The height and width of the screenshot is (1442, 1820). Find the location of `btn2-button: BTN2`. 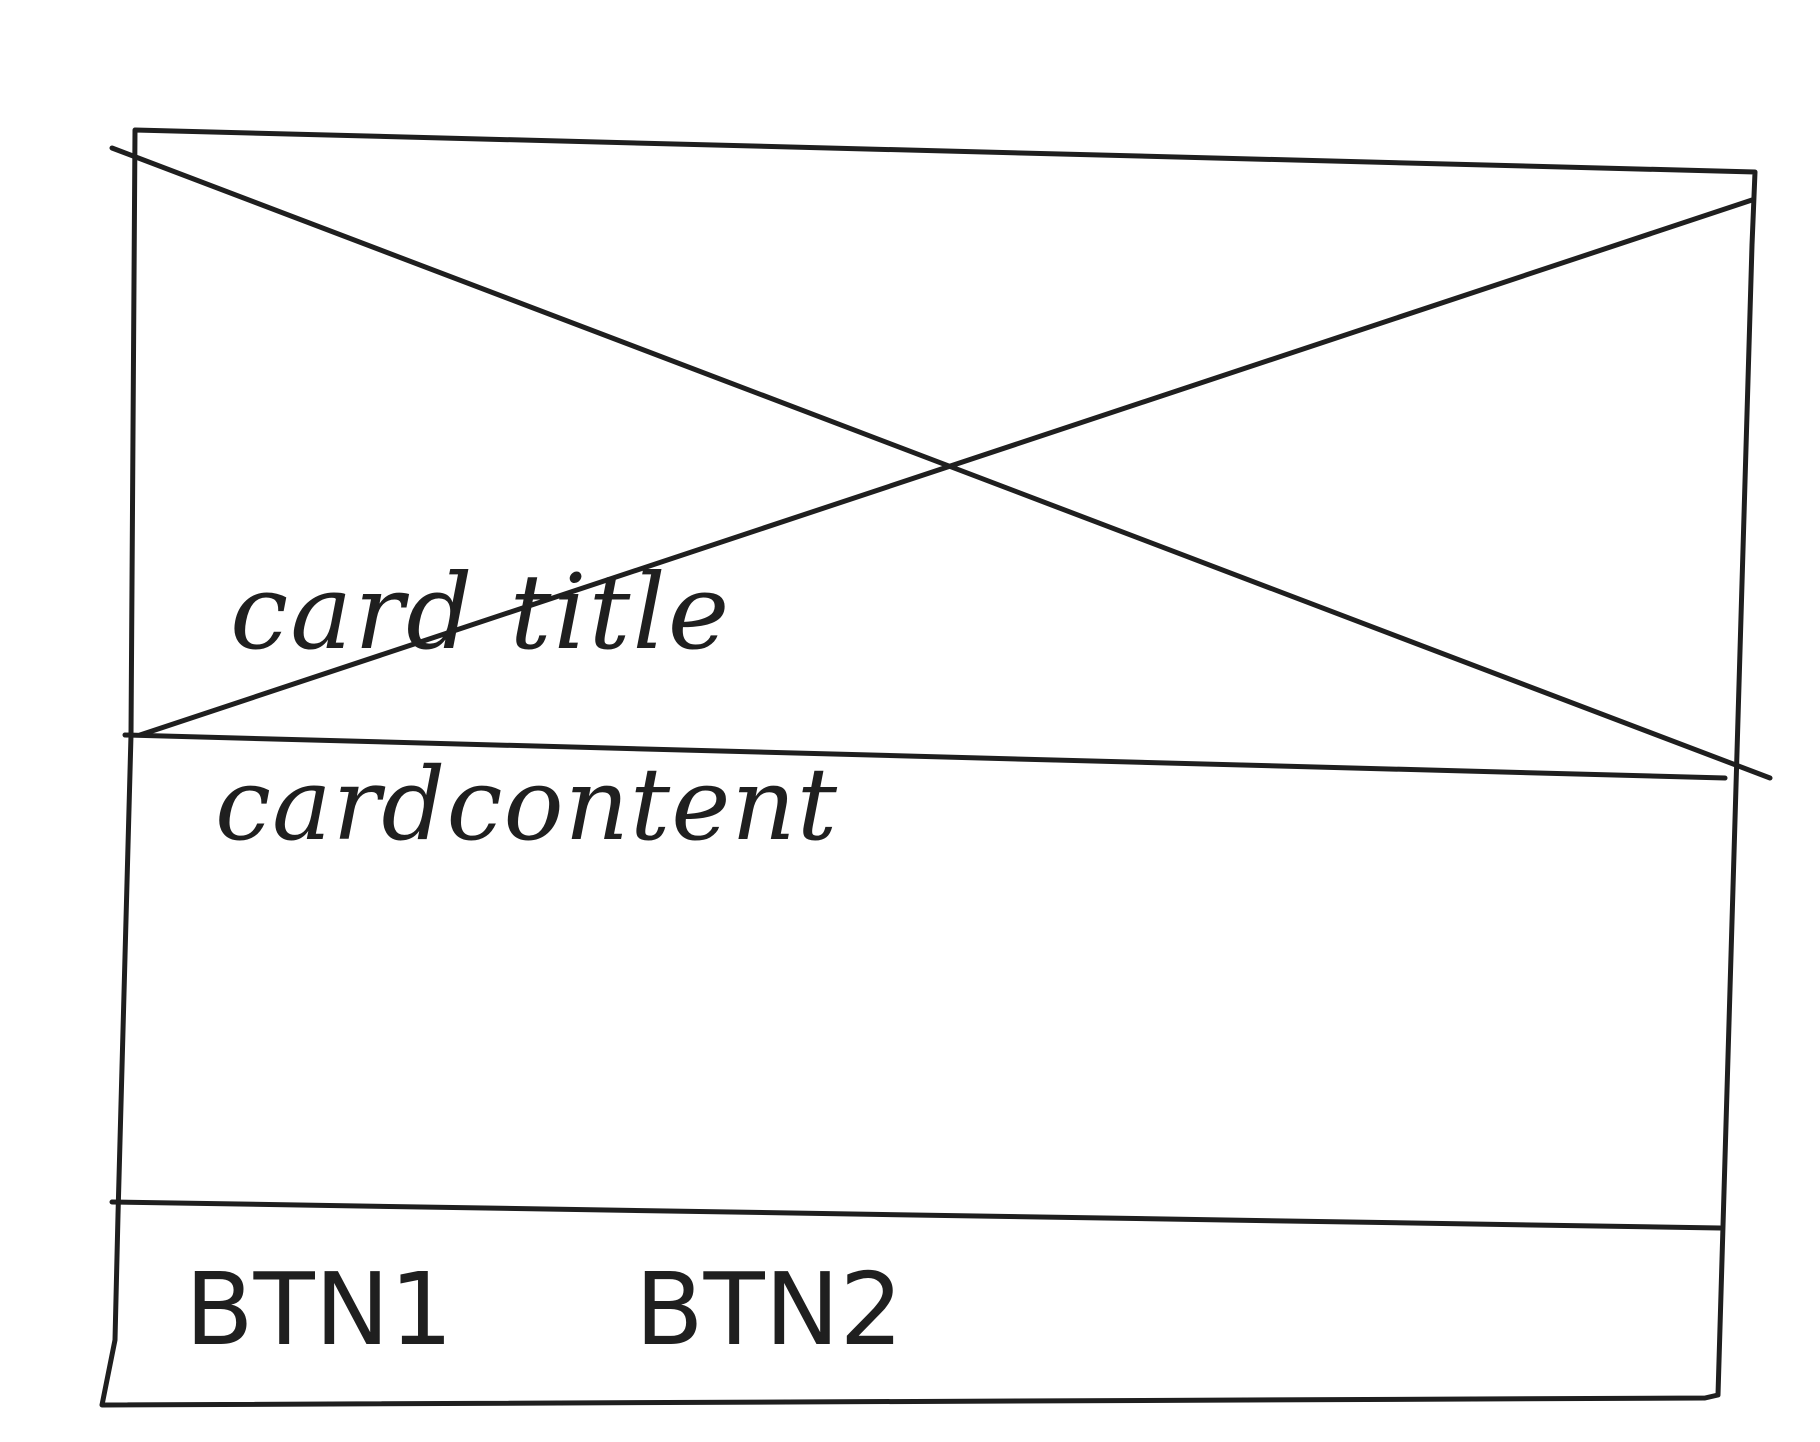

btn2-button: BTN2 is located at coordinates (769, 1309).